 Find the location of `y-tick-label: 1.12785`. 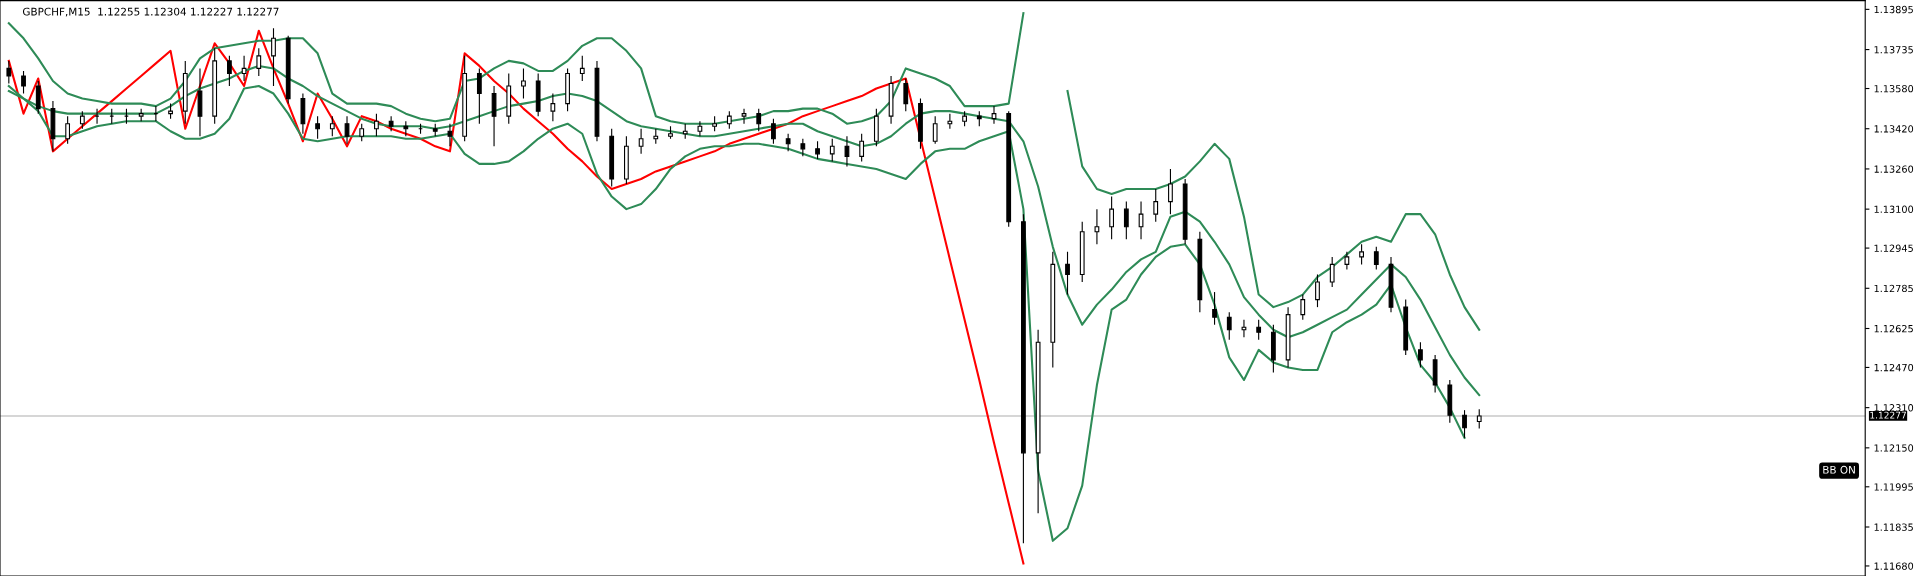

y-tick-label: 1.12785 is located at coordinates (1893, 288).